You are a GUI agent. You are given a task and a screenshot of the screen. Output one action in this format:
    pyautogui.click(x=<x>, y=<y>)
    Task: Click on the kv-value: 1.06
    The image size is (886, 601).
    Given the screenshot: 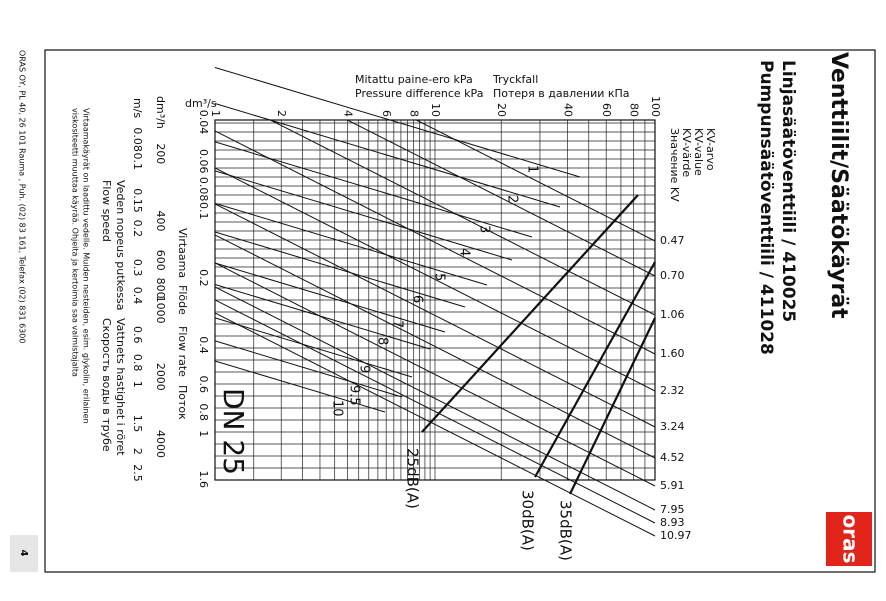 What is the action you would take?
    pyautogui.click(x=672, y=314)
    